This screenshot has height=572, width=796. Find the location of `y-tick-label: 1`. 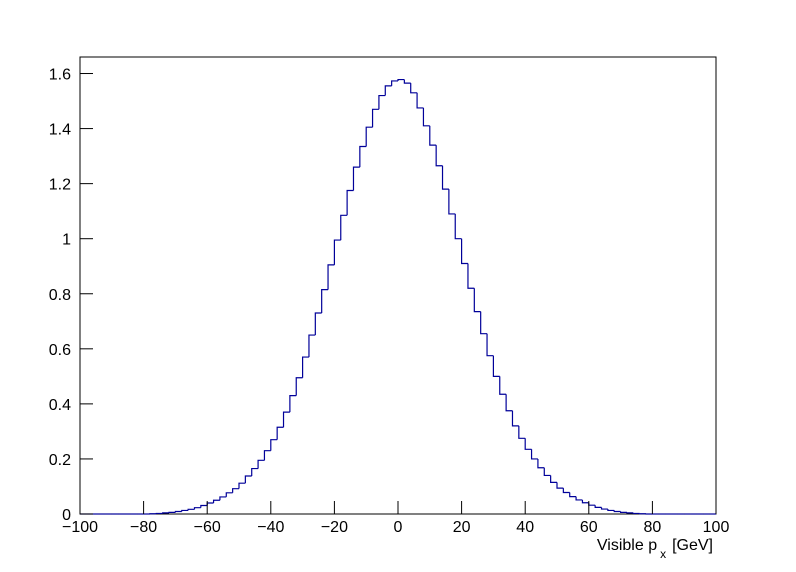

y-tick-label: 1 is located at coordinates (66, 240).